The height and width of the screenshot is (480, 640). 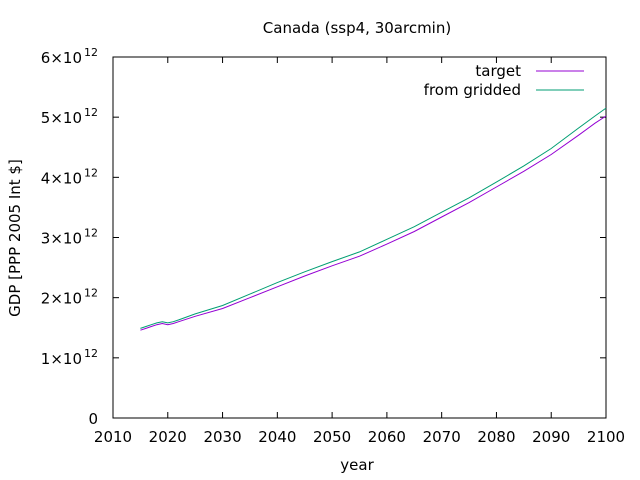 What do you see at coordinates (496, 437) in the screenshot?
I see `x-tick-label: 2080` at bounding box center [496, 437].